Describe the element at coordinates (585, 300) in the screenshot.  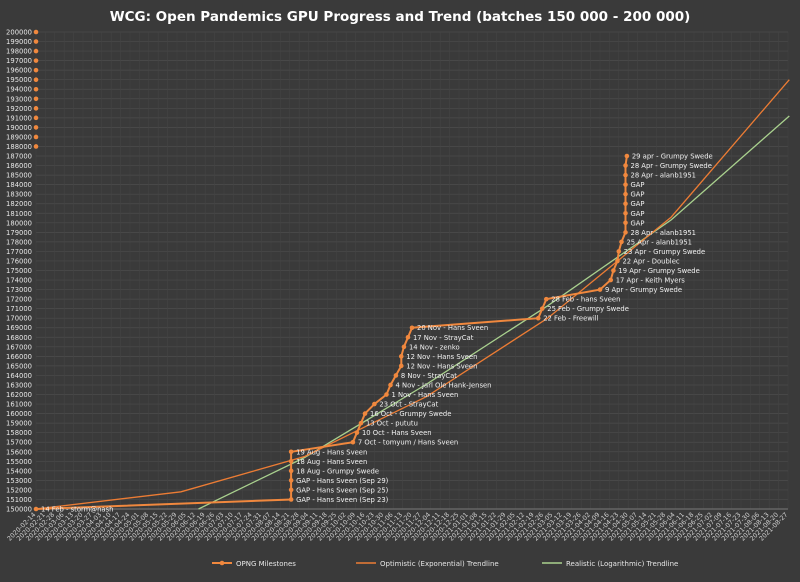
I see `milestone-label: 28 Feb - hans Sveen` at that location.